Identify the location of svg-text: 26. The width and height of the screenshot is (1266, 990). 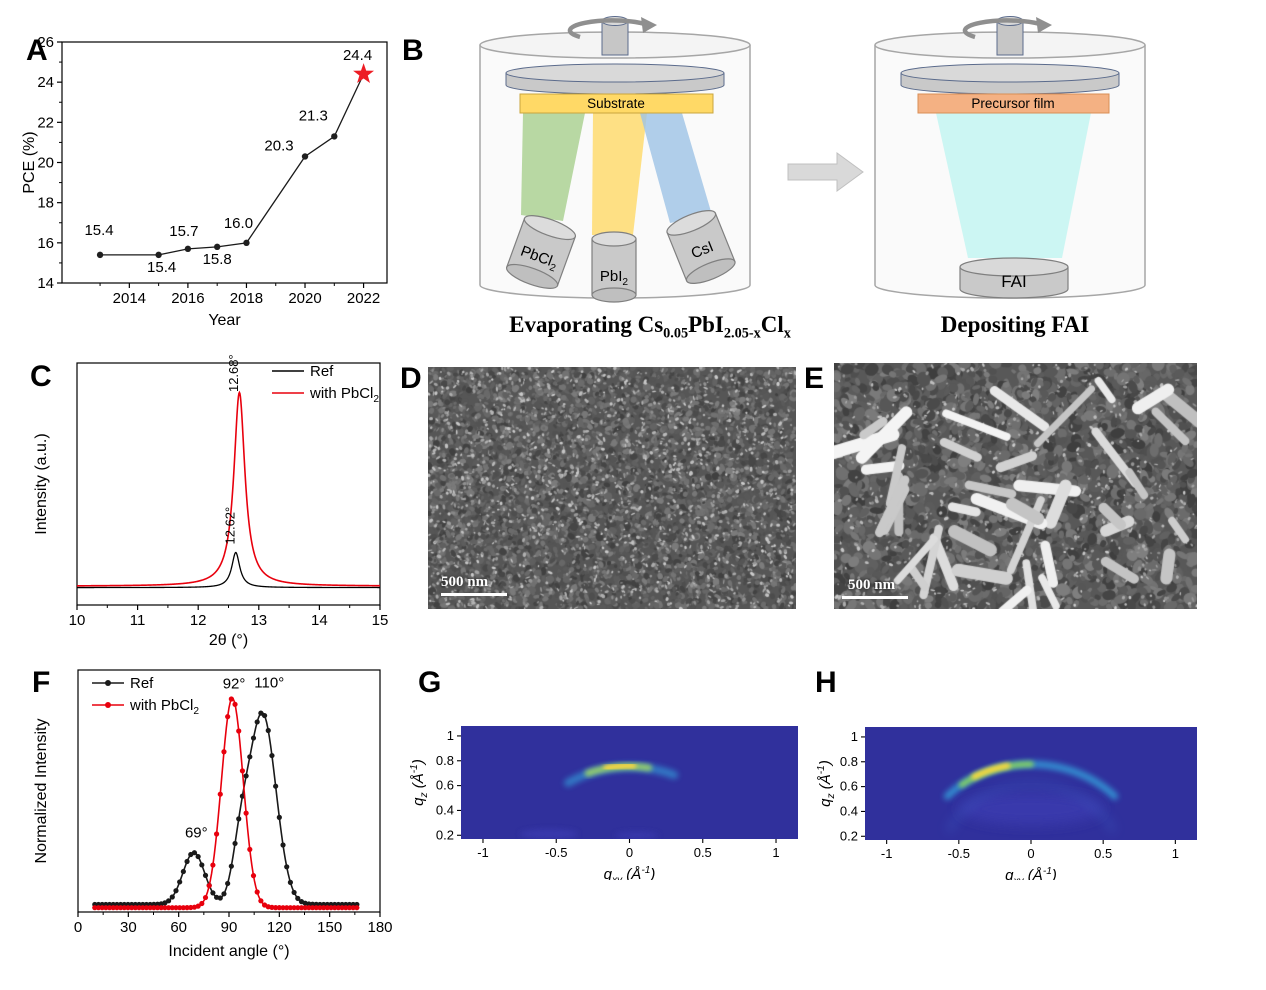
(45, 42).